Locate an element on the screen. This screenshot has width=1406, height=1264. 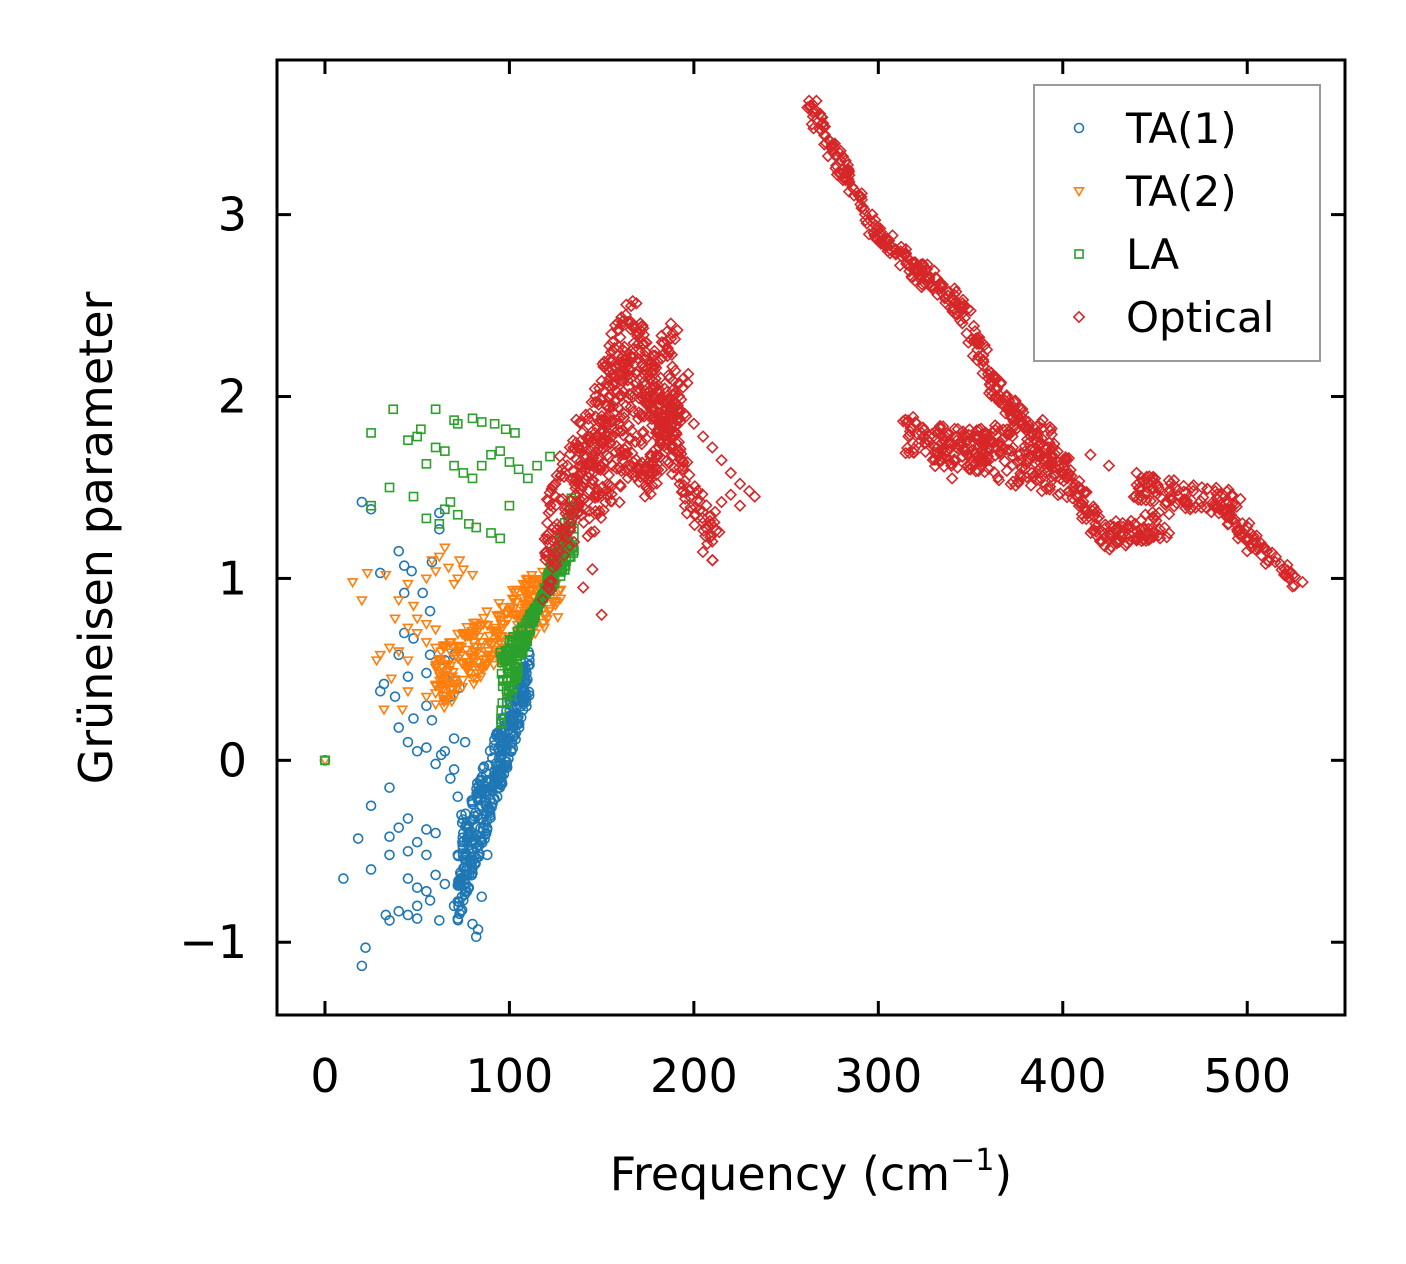
x-tick-label: 400 is located at coordinates (1063, 1076).